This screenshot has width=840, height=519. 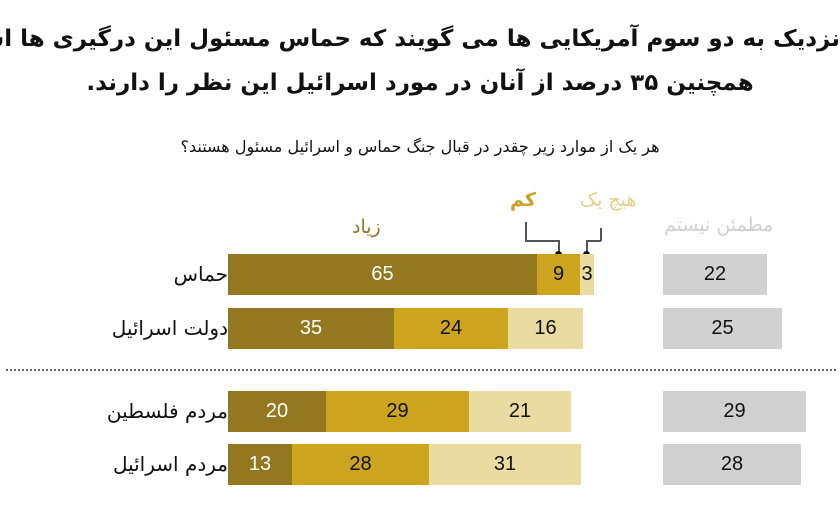 What do you see at coordinates (360, 464) in the screenshot?
I see `bar-segment-a-little: 28` at bounding box center [360, 464].